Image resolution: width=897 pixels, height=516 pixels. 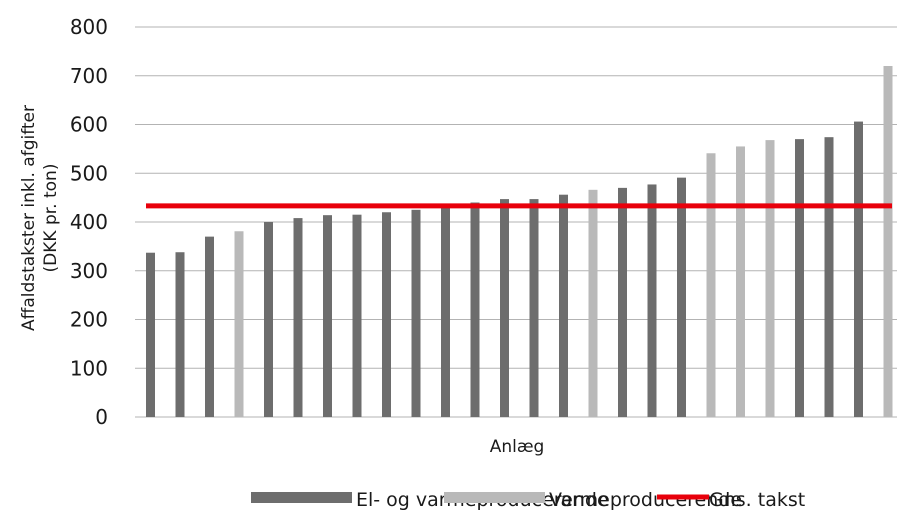 What do you see at coordinates (29, 218) in the screenshot?
I see `y-axis-title-line-1: Affaldstakster inkl. afgifter` at bounding box center [29, 218].